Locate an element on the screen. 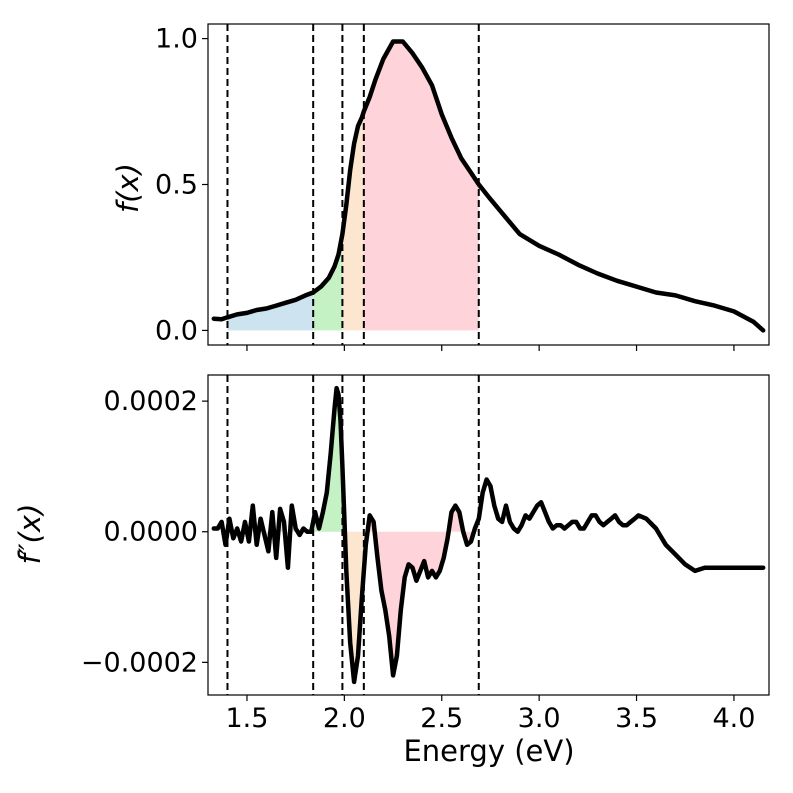 Image resolution: width=793 pixels, height=793 pixels. bot-ytick-label: −0.0002 is located at coordinates (139, 662).